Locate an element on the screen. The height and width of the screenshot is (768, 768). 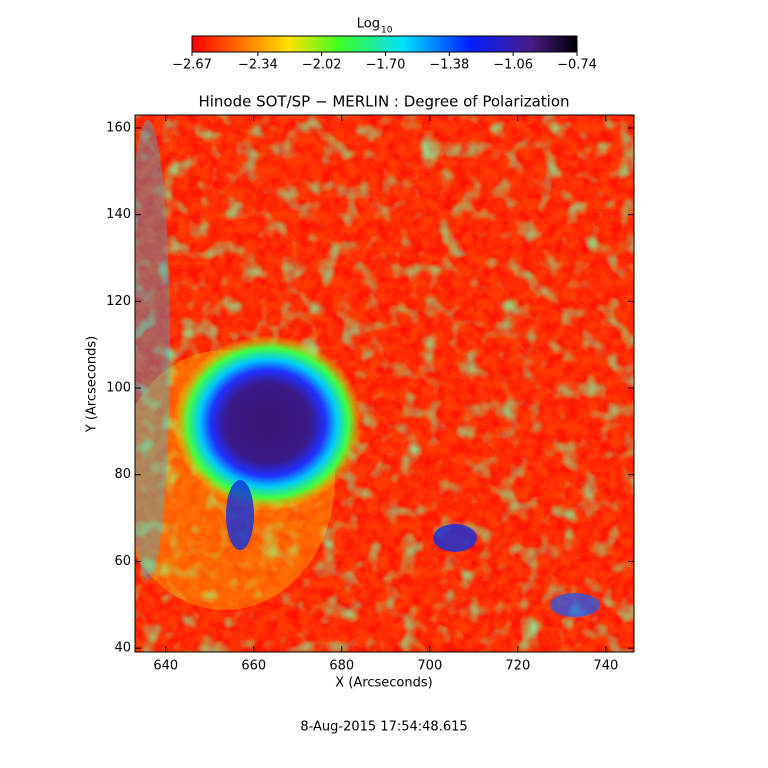
y-axis-label: Y (Arcseconds) is located at coordinates (92, 384).